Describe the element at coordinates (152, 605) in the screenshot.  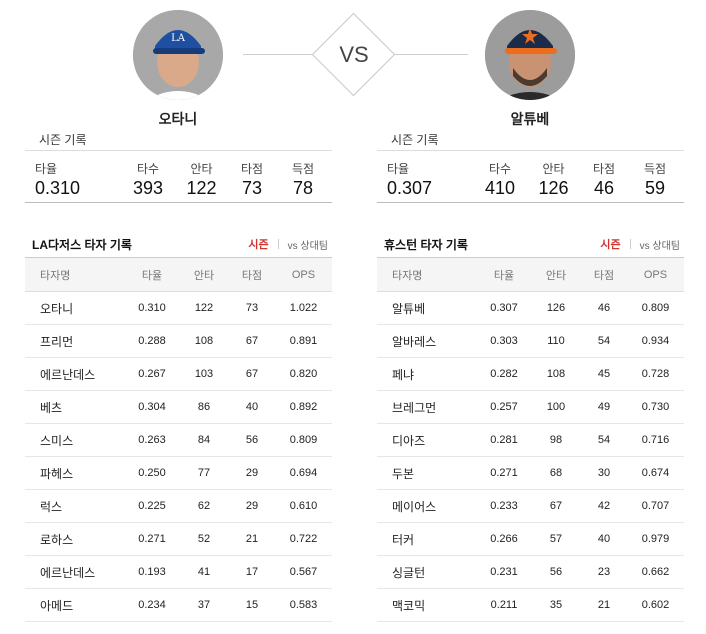
I see `stat-cell: 0.234` at that location.